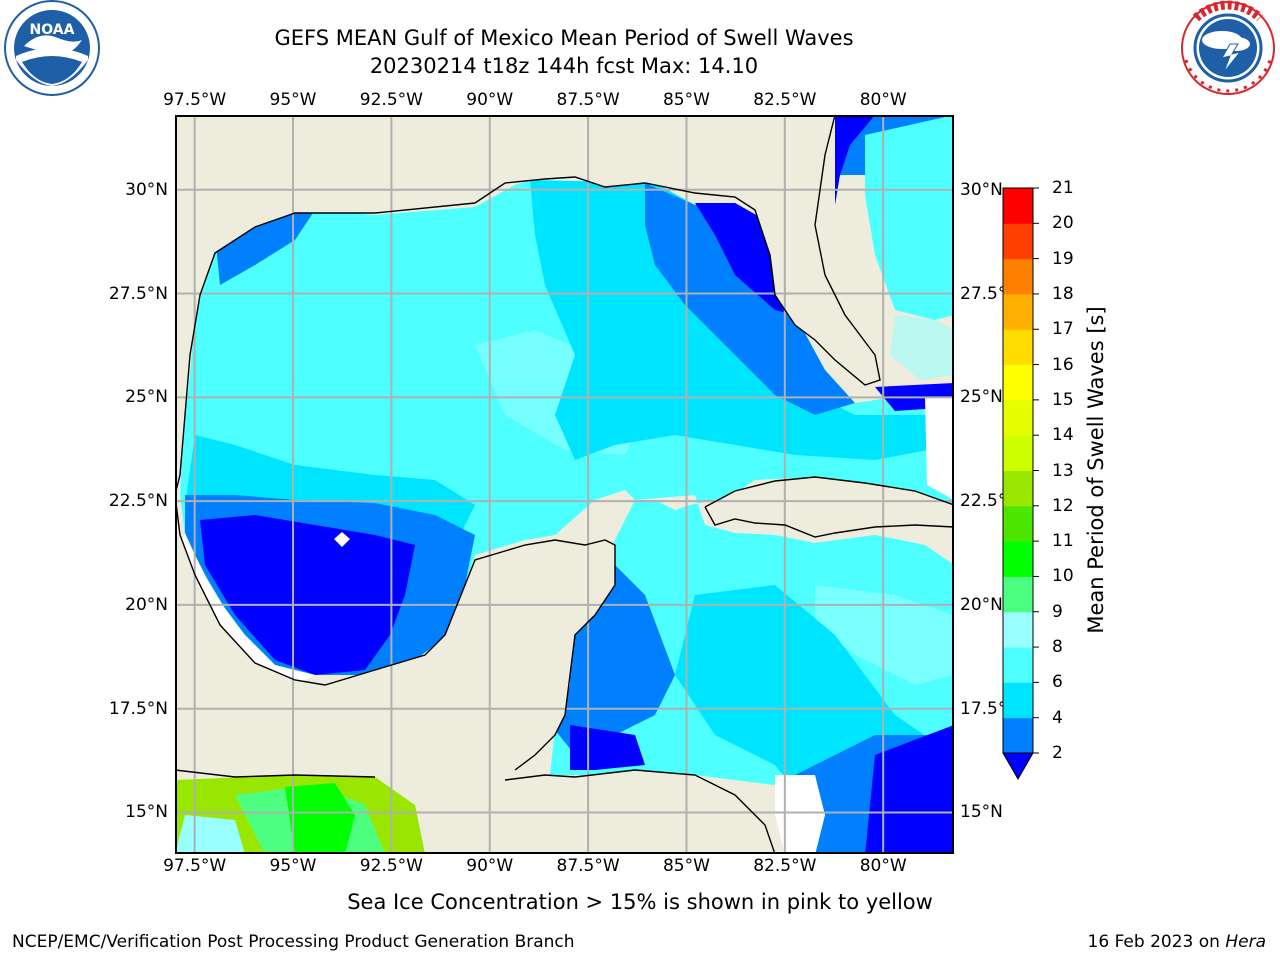  What do you see at coordinates (939, 448) in the screenshot?
I see `nodata-bahamas` at bounding box center [939, 448].